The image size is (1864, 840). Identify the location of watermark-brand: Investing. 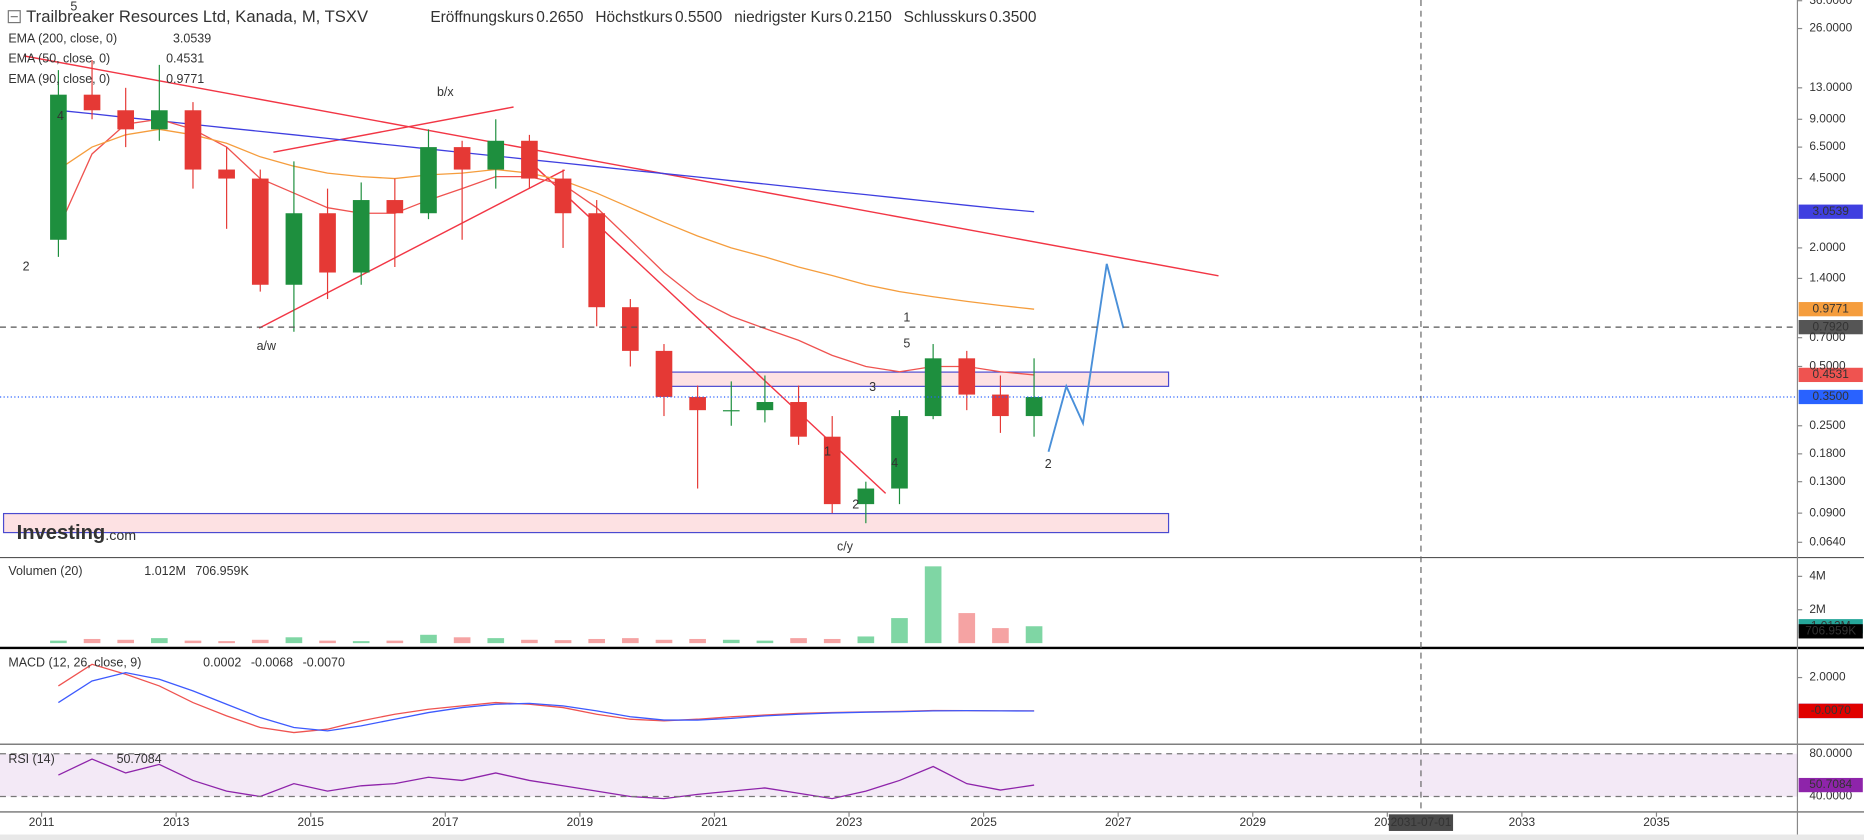
(61, 533).